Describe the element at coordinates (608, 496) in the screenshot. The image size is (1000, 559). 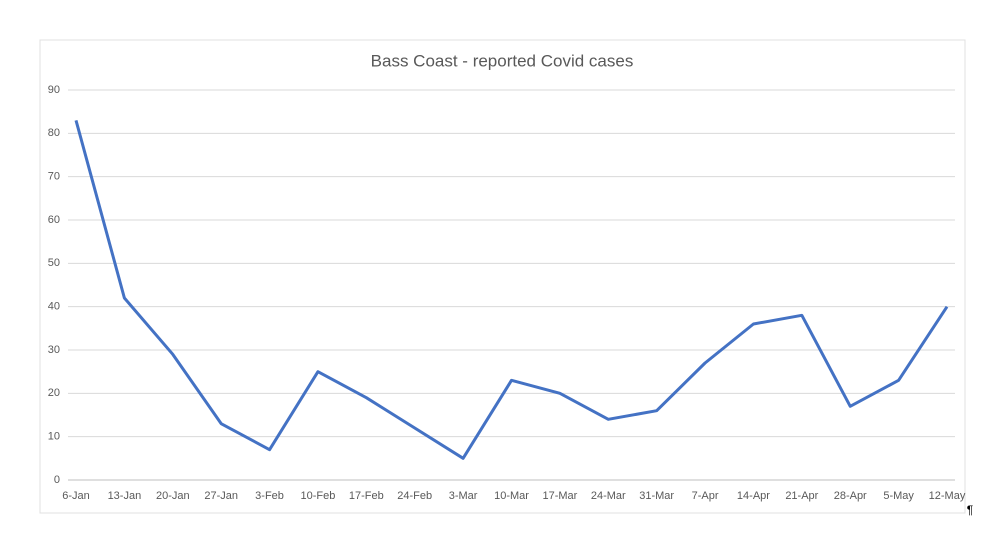
I see `x-tick-label: 24-Mar` at that location.